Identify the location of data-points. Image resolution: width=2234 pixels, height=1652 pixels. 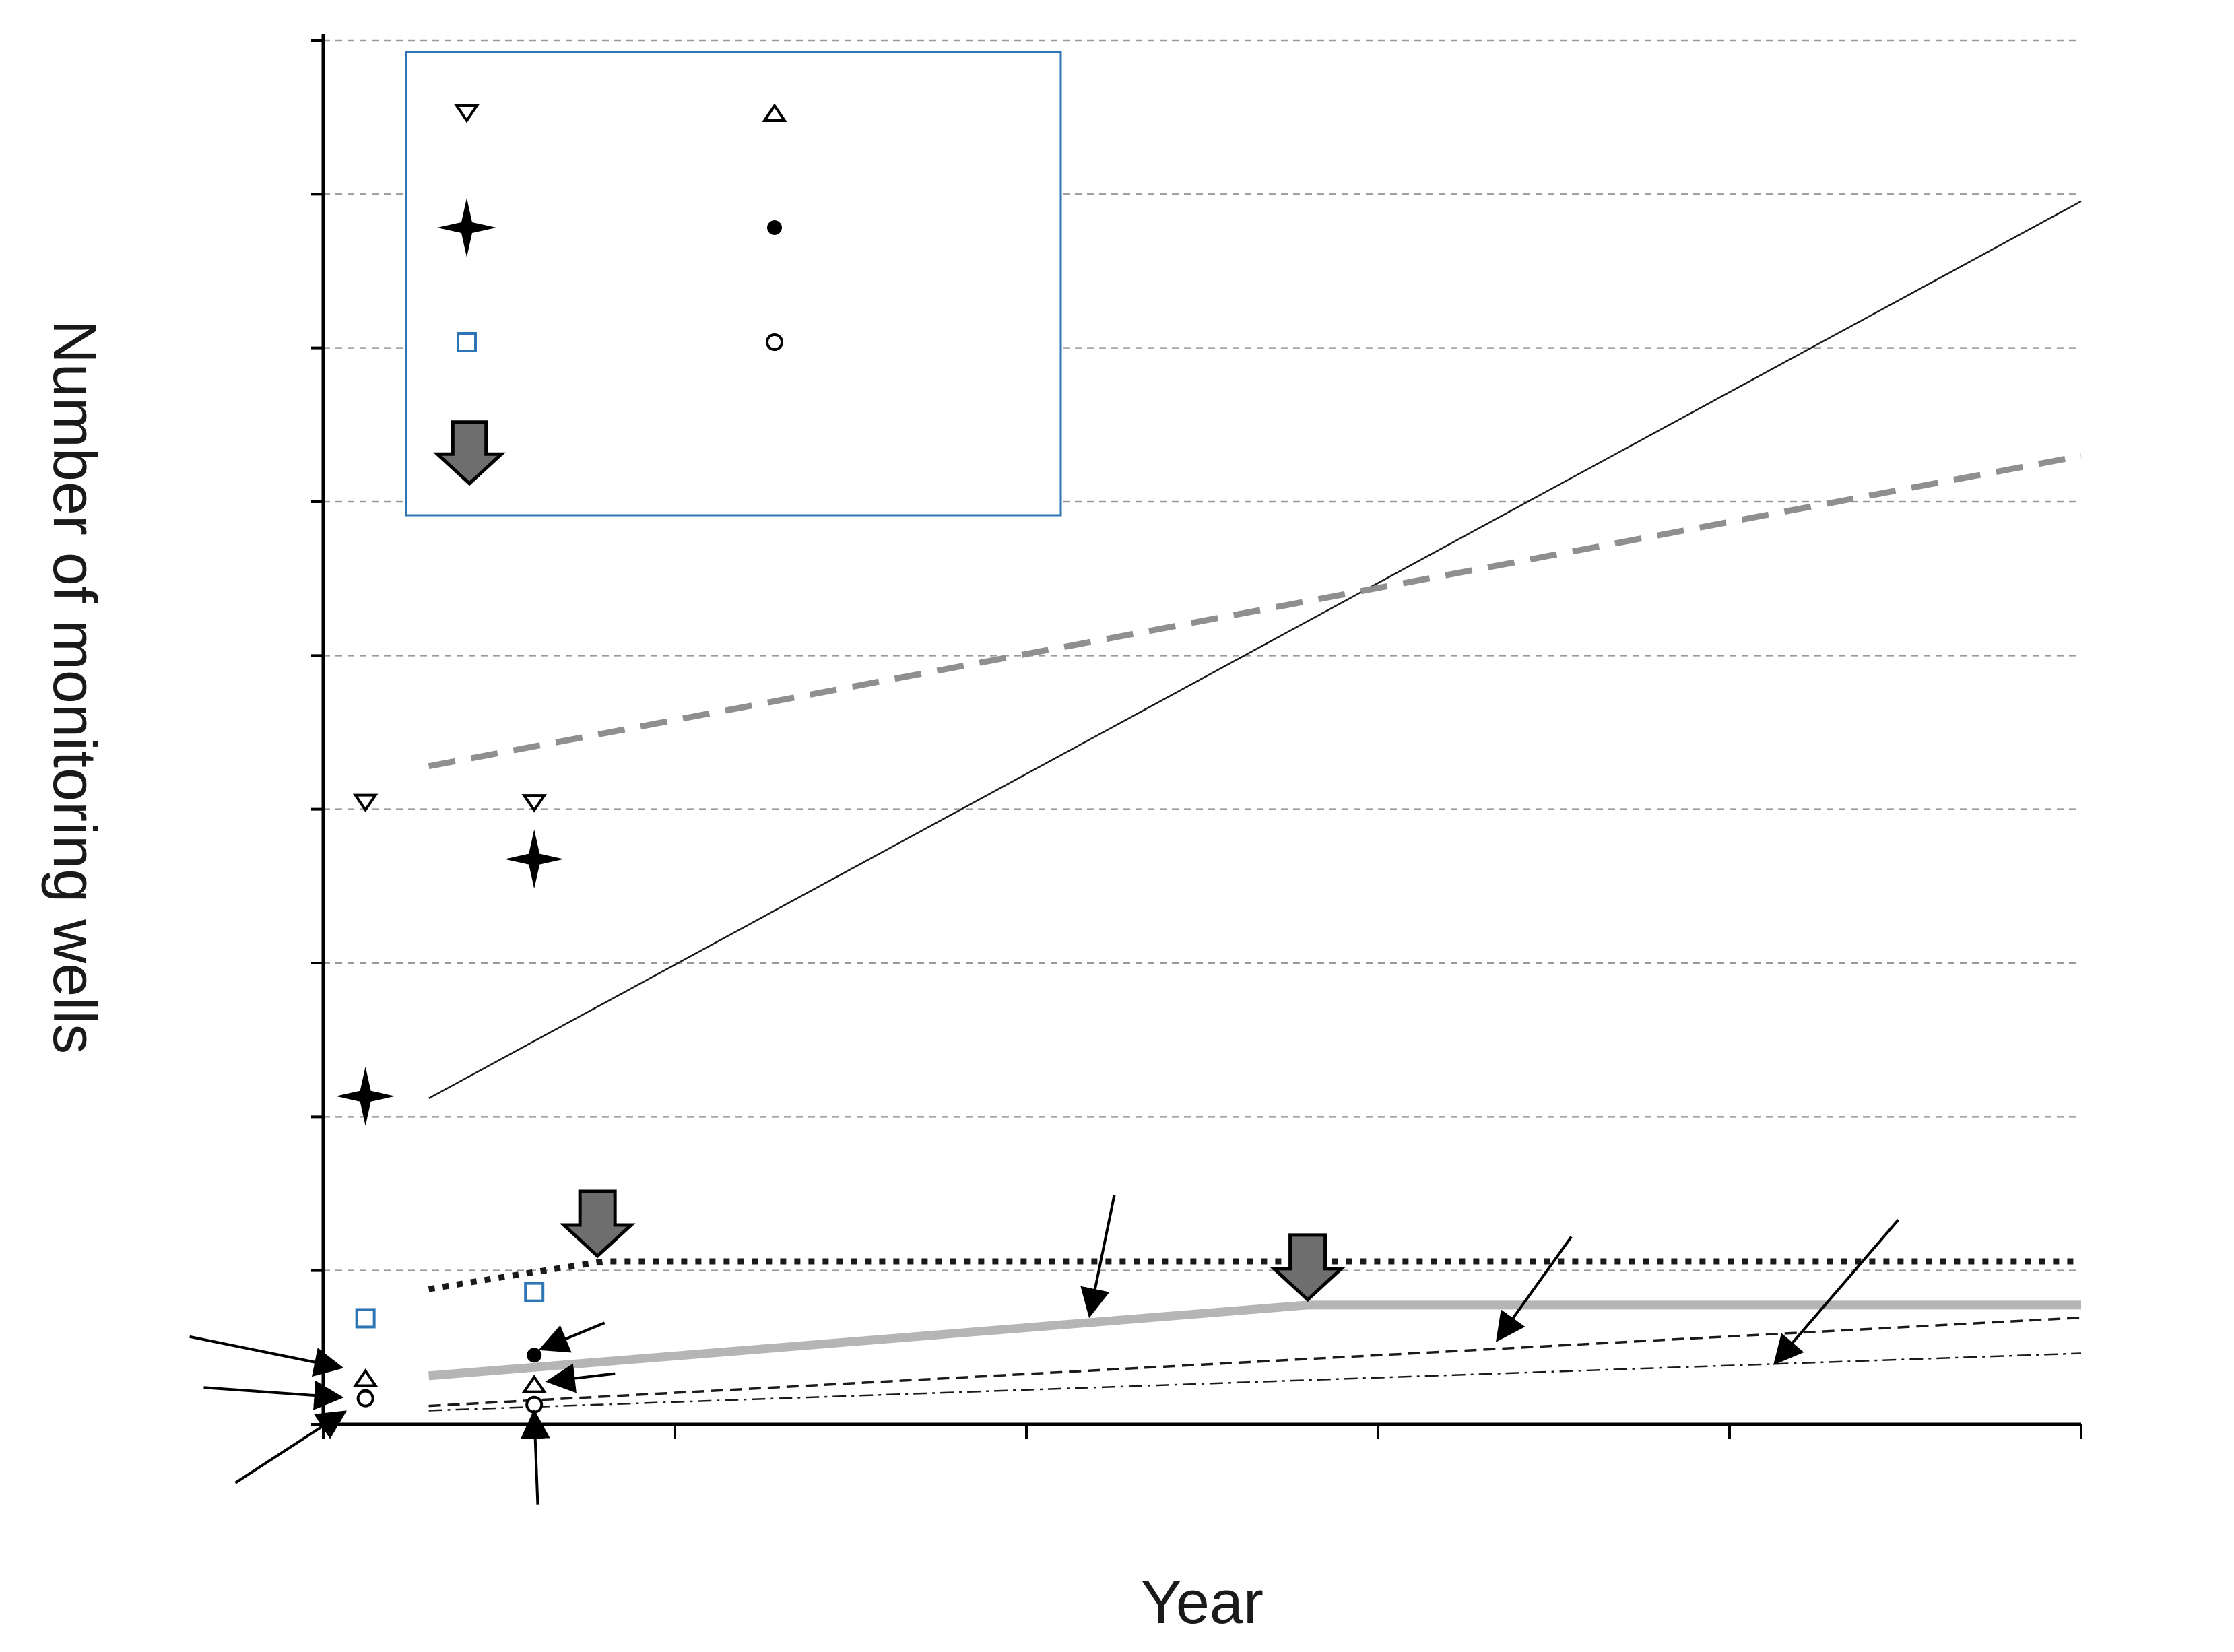
(450, 1103).